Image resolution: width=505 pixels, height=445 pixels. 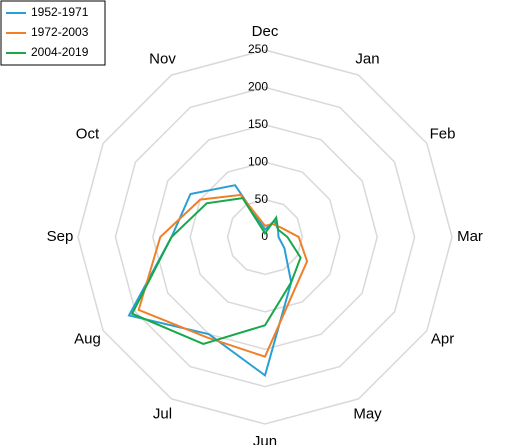 What do you see at coordinates (442, 338) in the screenshot?
I see `category-label: Apr` at bounding box center [442, 338].